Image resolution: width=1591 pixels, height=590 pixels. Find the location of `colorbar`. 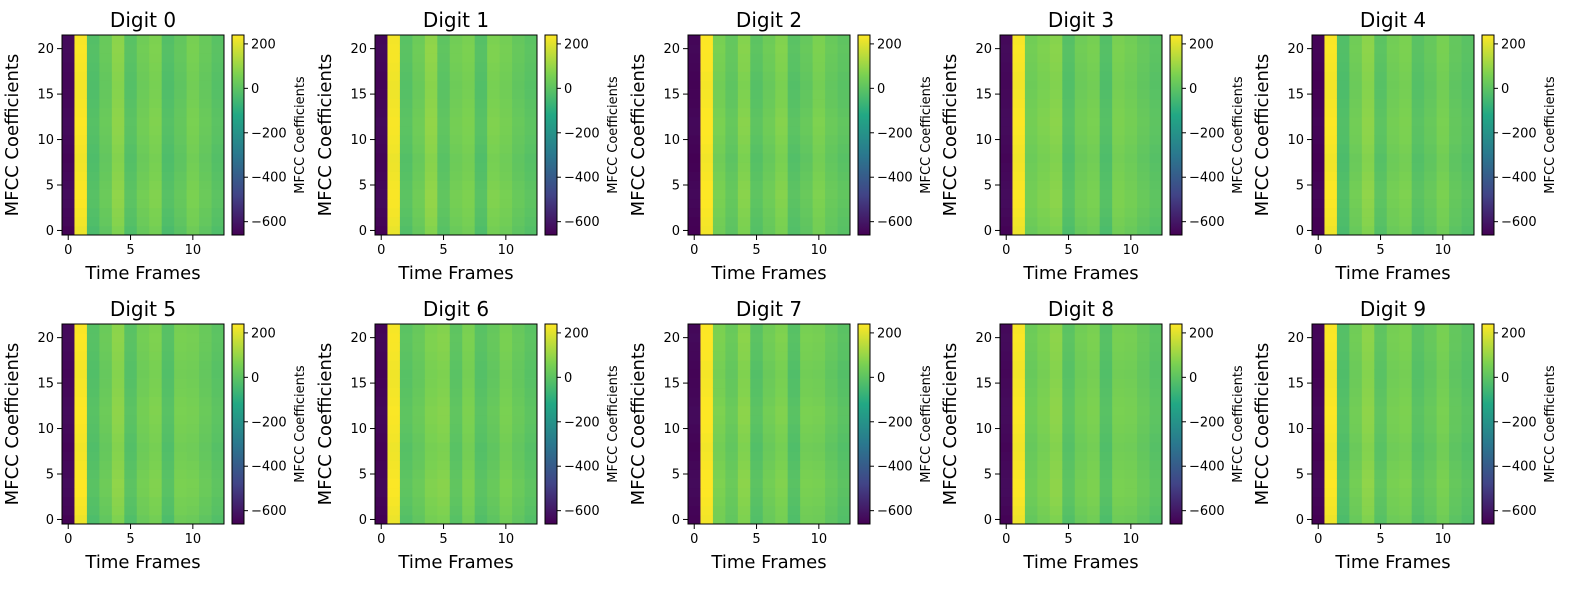

colorbar is located at coordinates (1488, 424).